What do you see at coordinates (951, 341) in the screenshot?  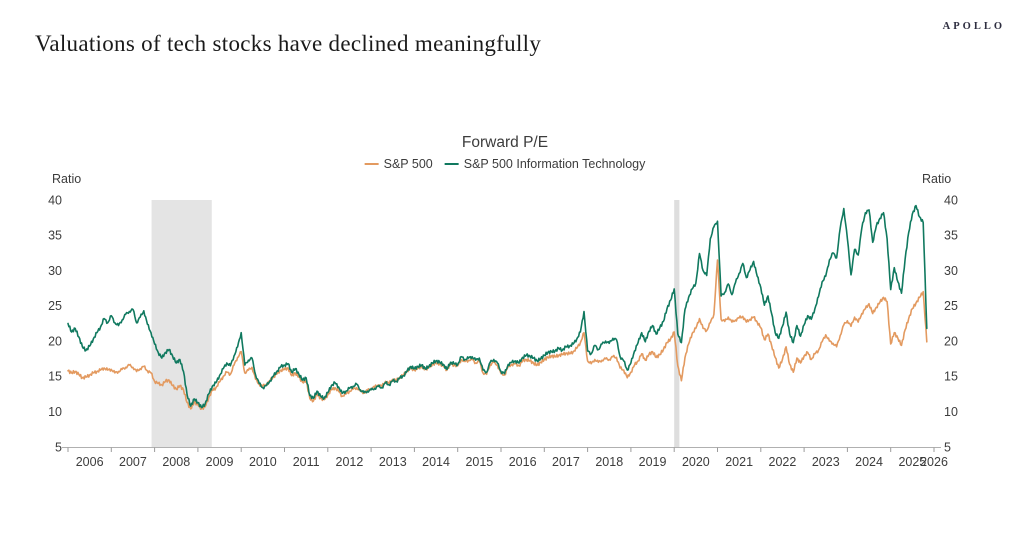 I see `y-tick-label-right: 20` at bounding box center [951, 341].